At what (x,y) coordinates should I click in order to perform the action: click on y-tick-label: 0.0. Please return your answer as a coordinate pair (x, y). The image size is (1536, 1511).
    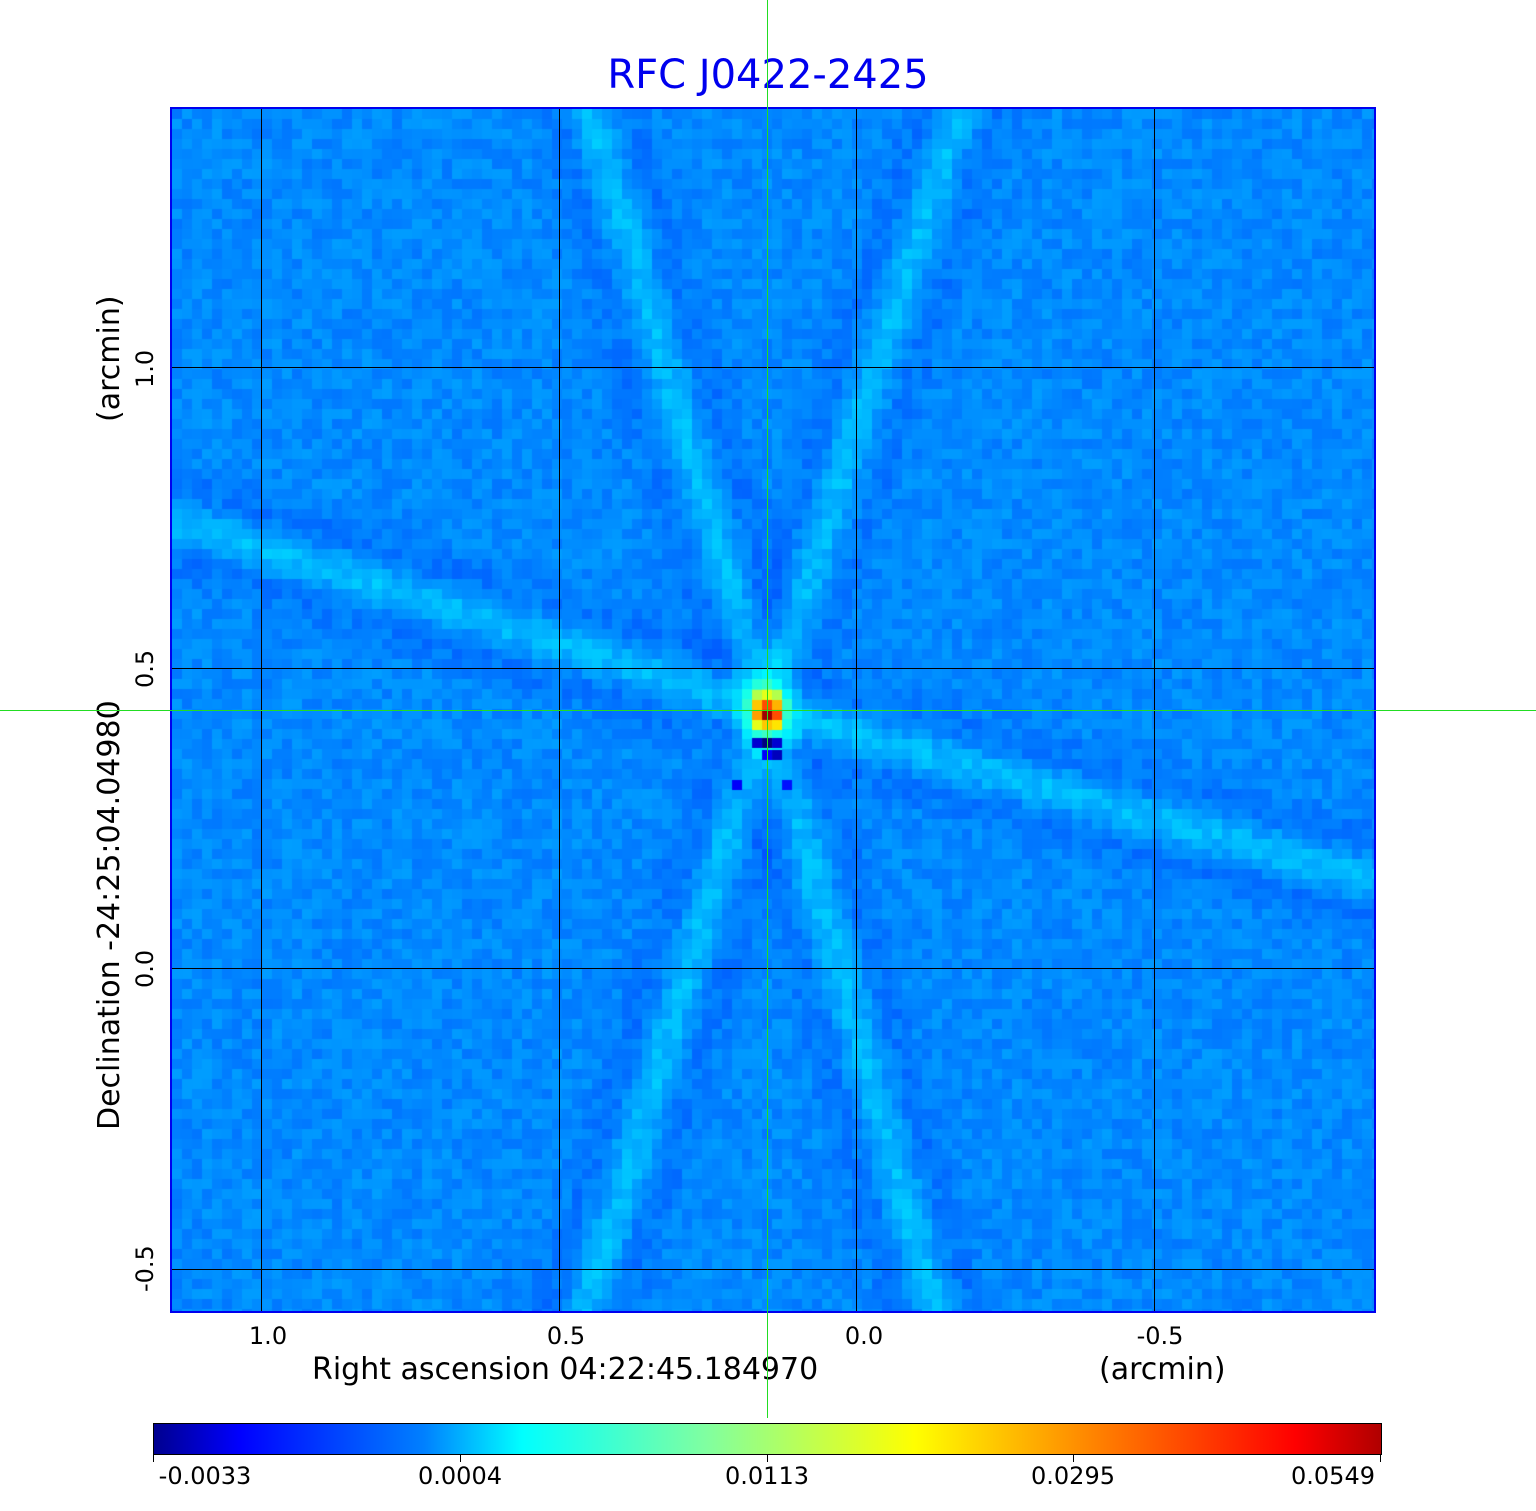
    Looking at the image, I should click on (145, 968).